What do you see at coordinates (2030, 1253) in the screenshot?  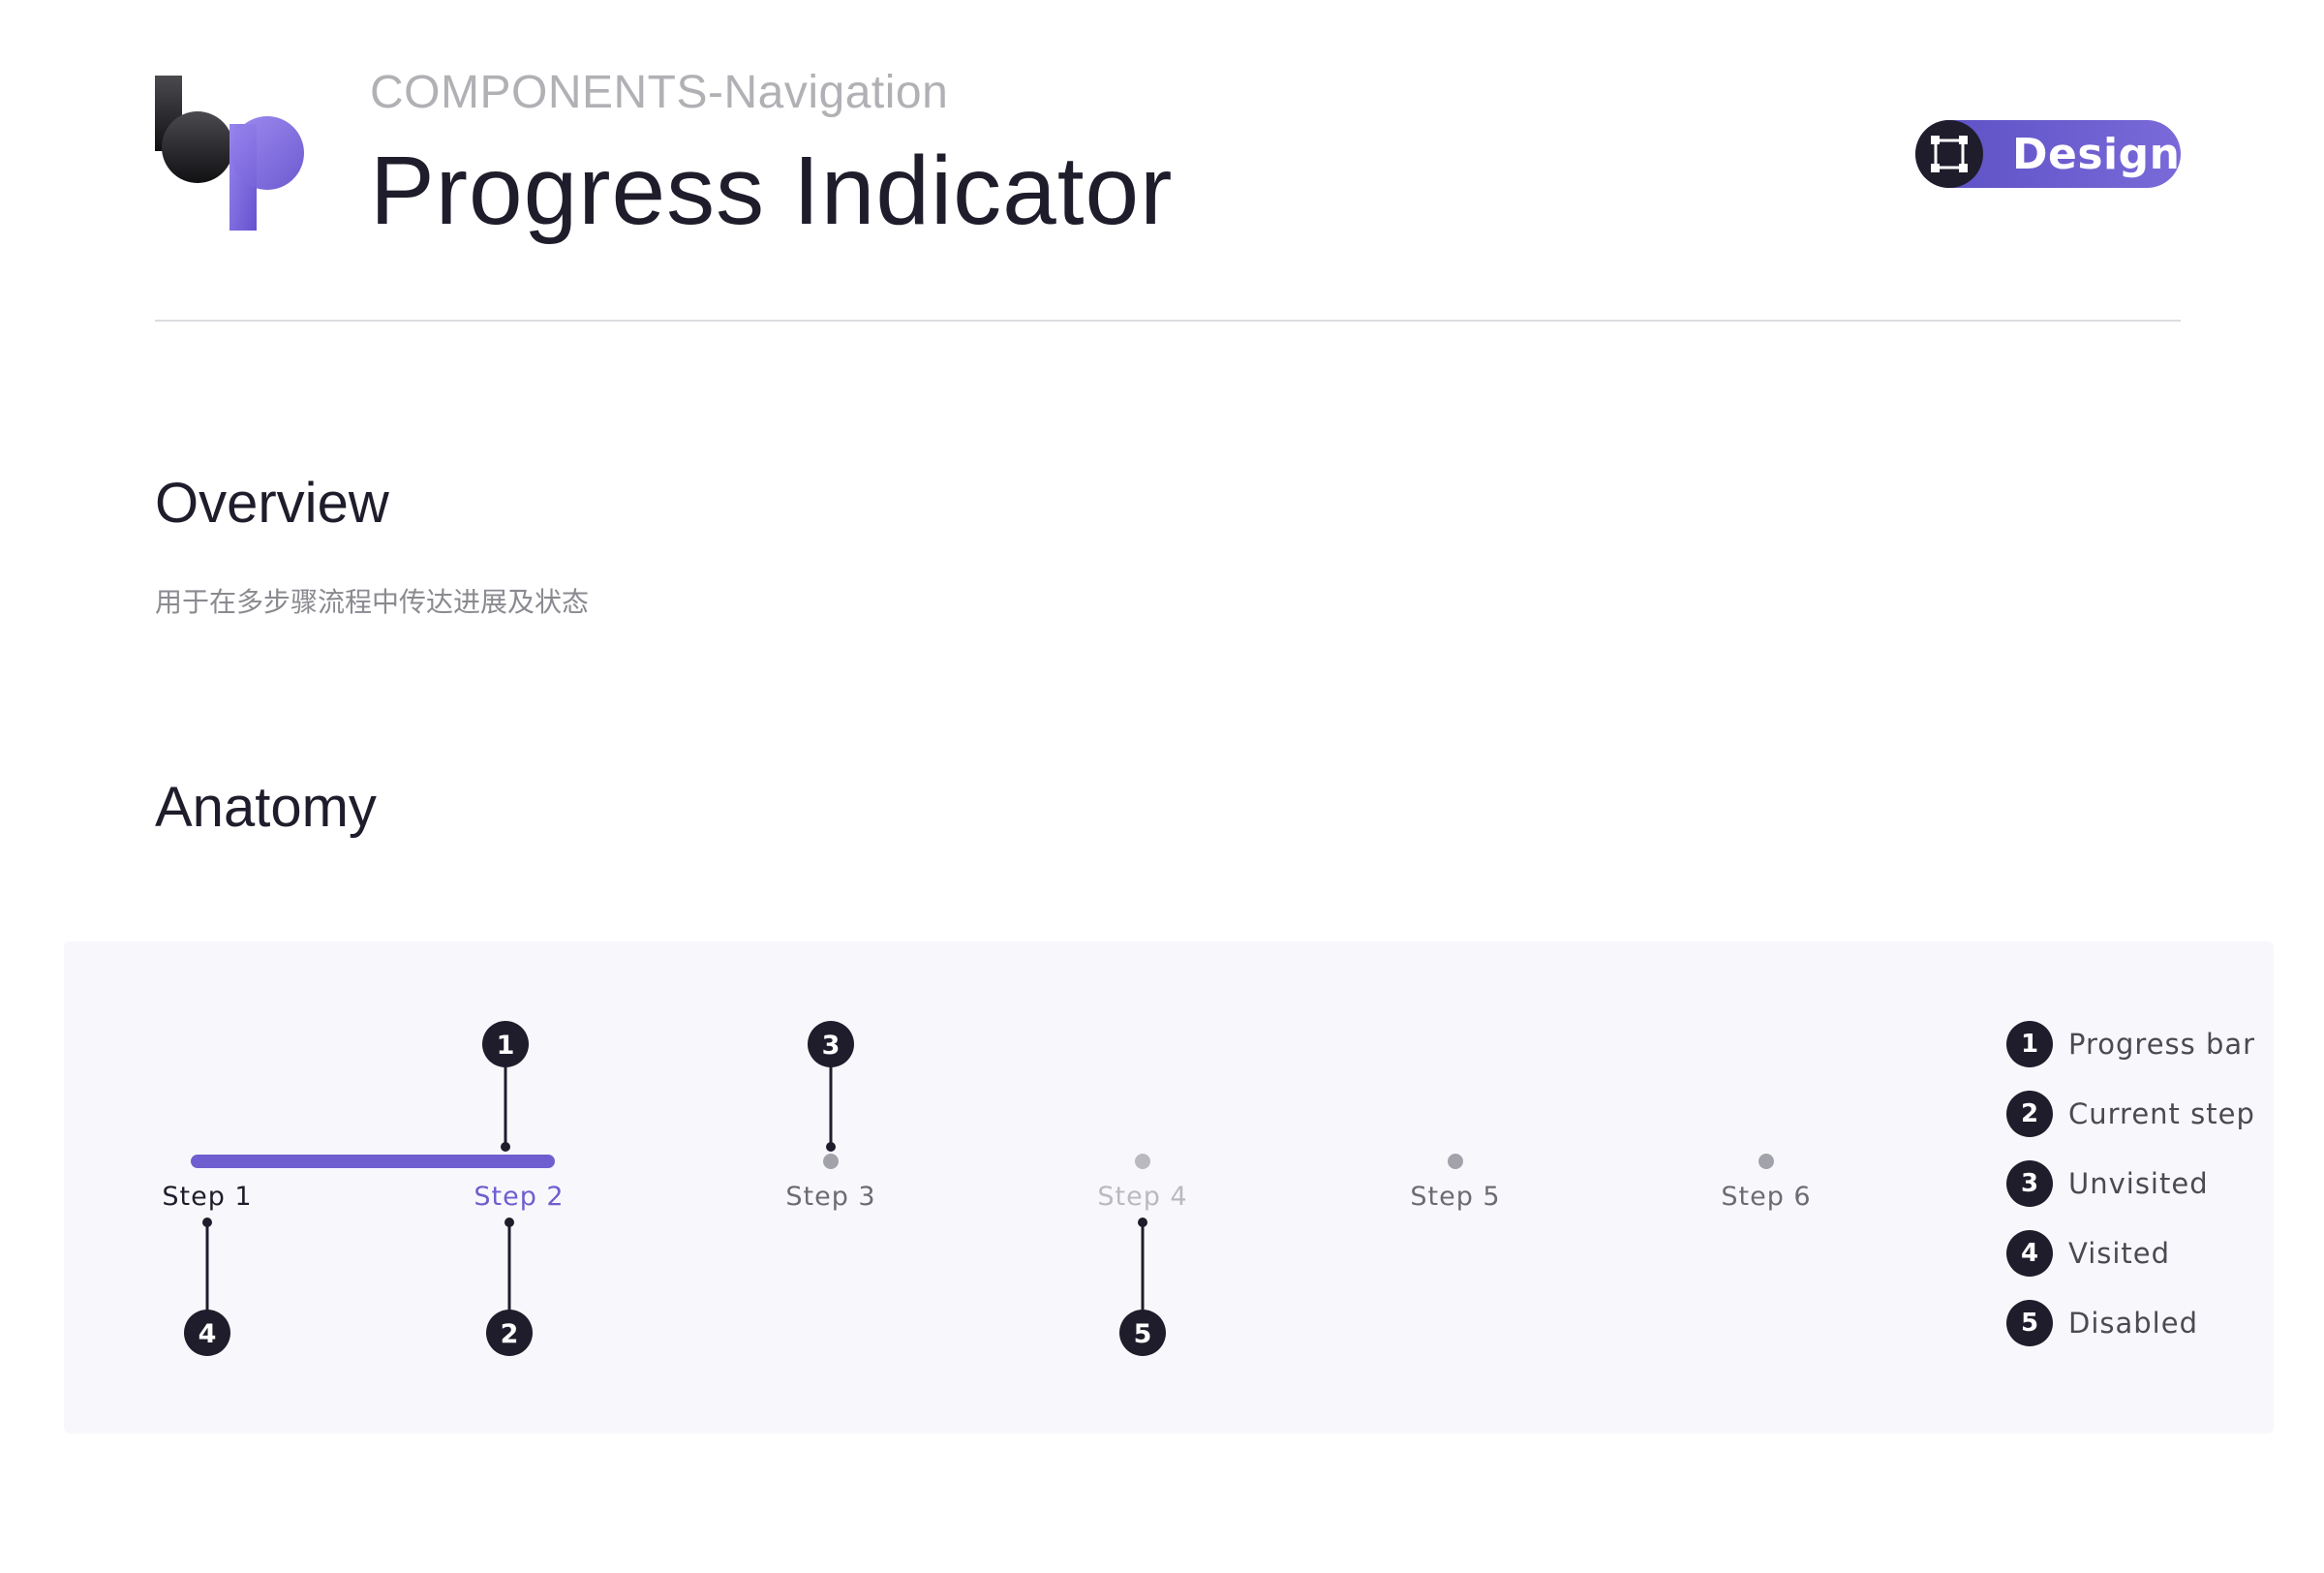 I see `legend-number: 4` at bounding box center [2030, 1253].